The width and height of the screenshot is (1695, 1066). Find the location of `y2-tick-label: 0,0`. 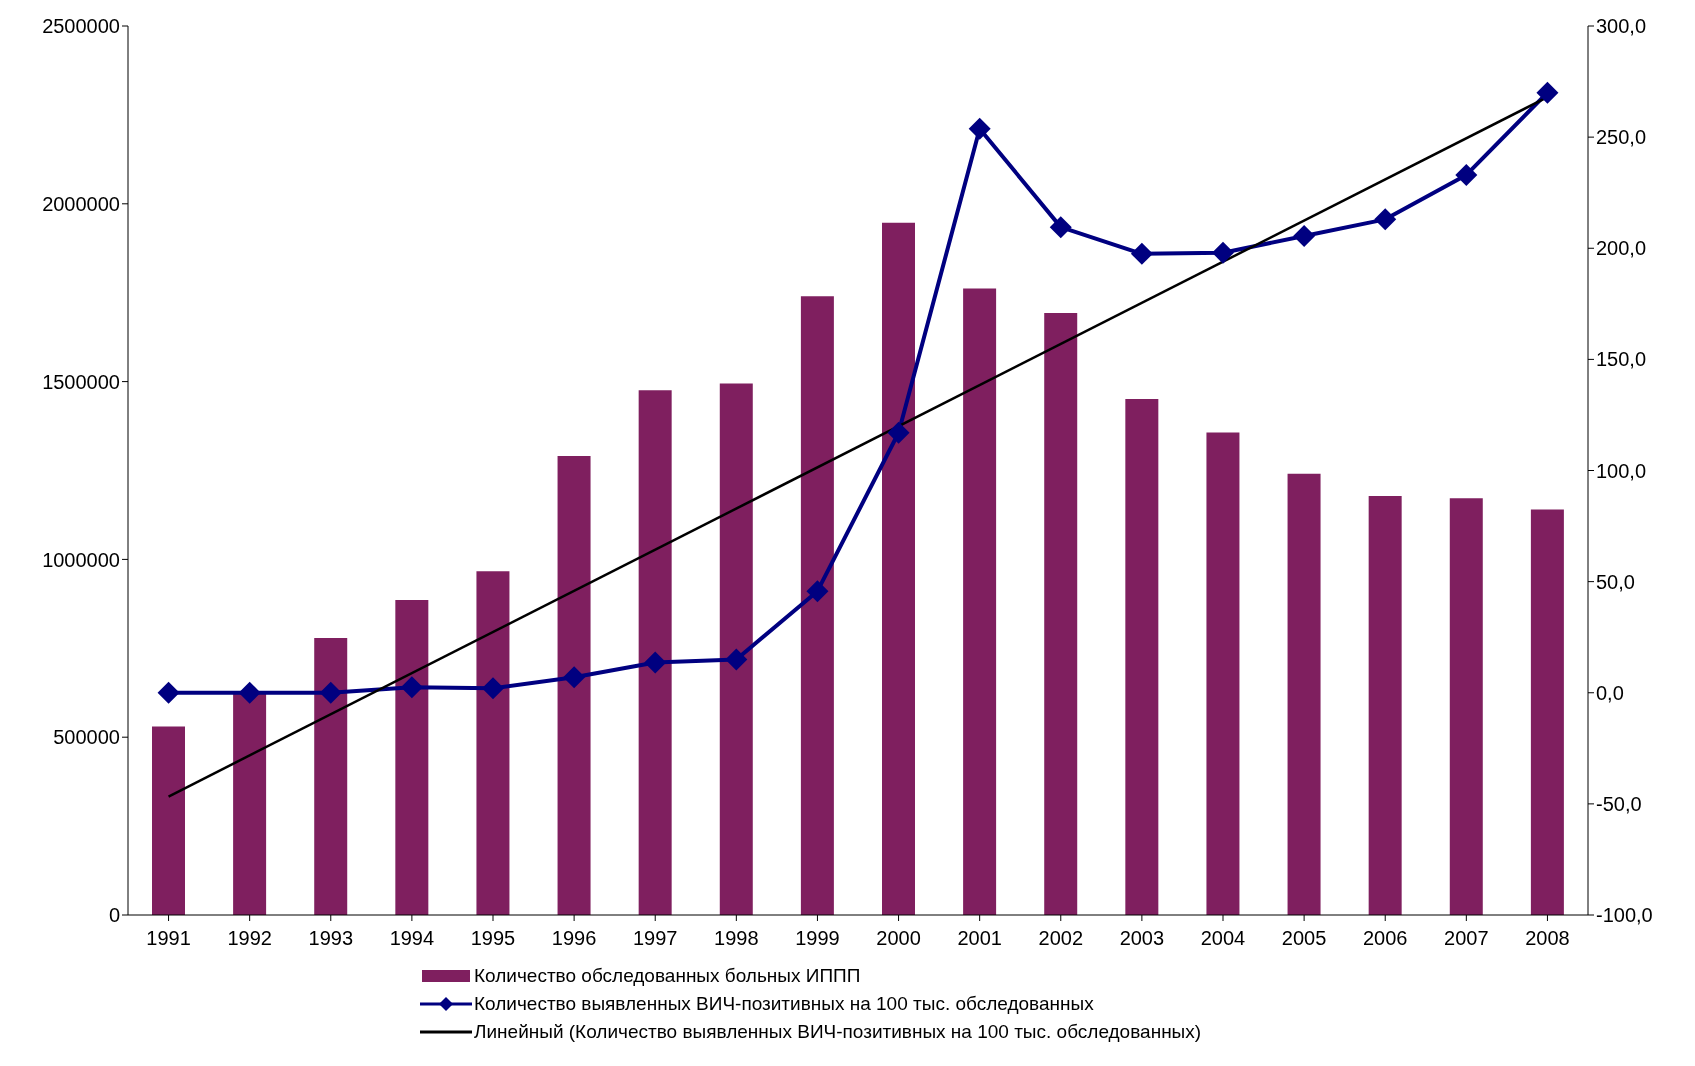

y2-tick-label: 0,0 is located at coordinates (1610, 692).